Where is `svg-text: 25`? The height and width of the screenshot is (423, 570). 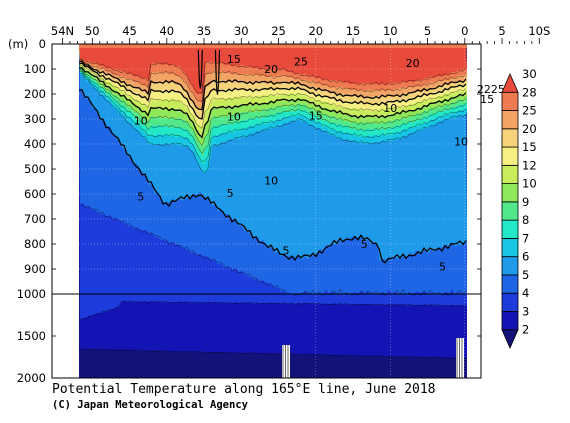
svg-text: 25 is located at coordinates (301, 62).